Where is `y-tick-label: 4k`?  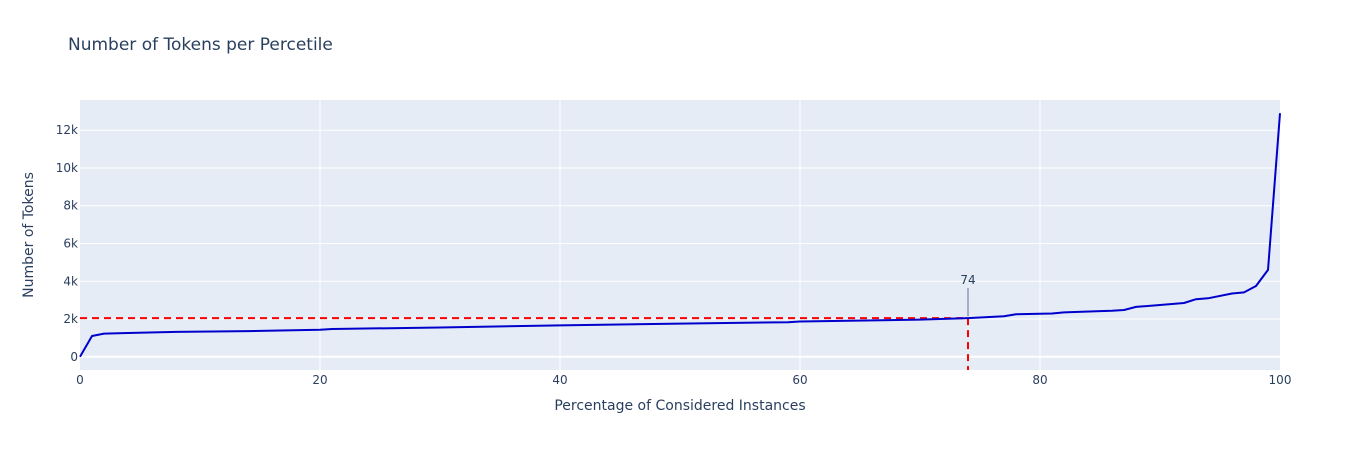 y-tick-label: 4k is located at coordinates (70, 281).